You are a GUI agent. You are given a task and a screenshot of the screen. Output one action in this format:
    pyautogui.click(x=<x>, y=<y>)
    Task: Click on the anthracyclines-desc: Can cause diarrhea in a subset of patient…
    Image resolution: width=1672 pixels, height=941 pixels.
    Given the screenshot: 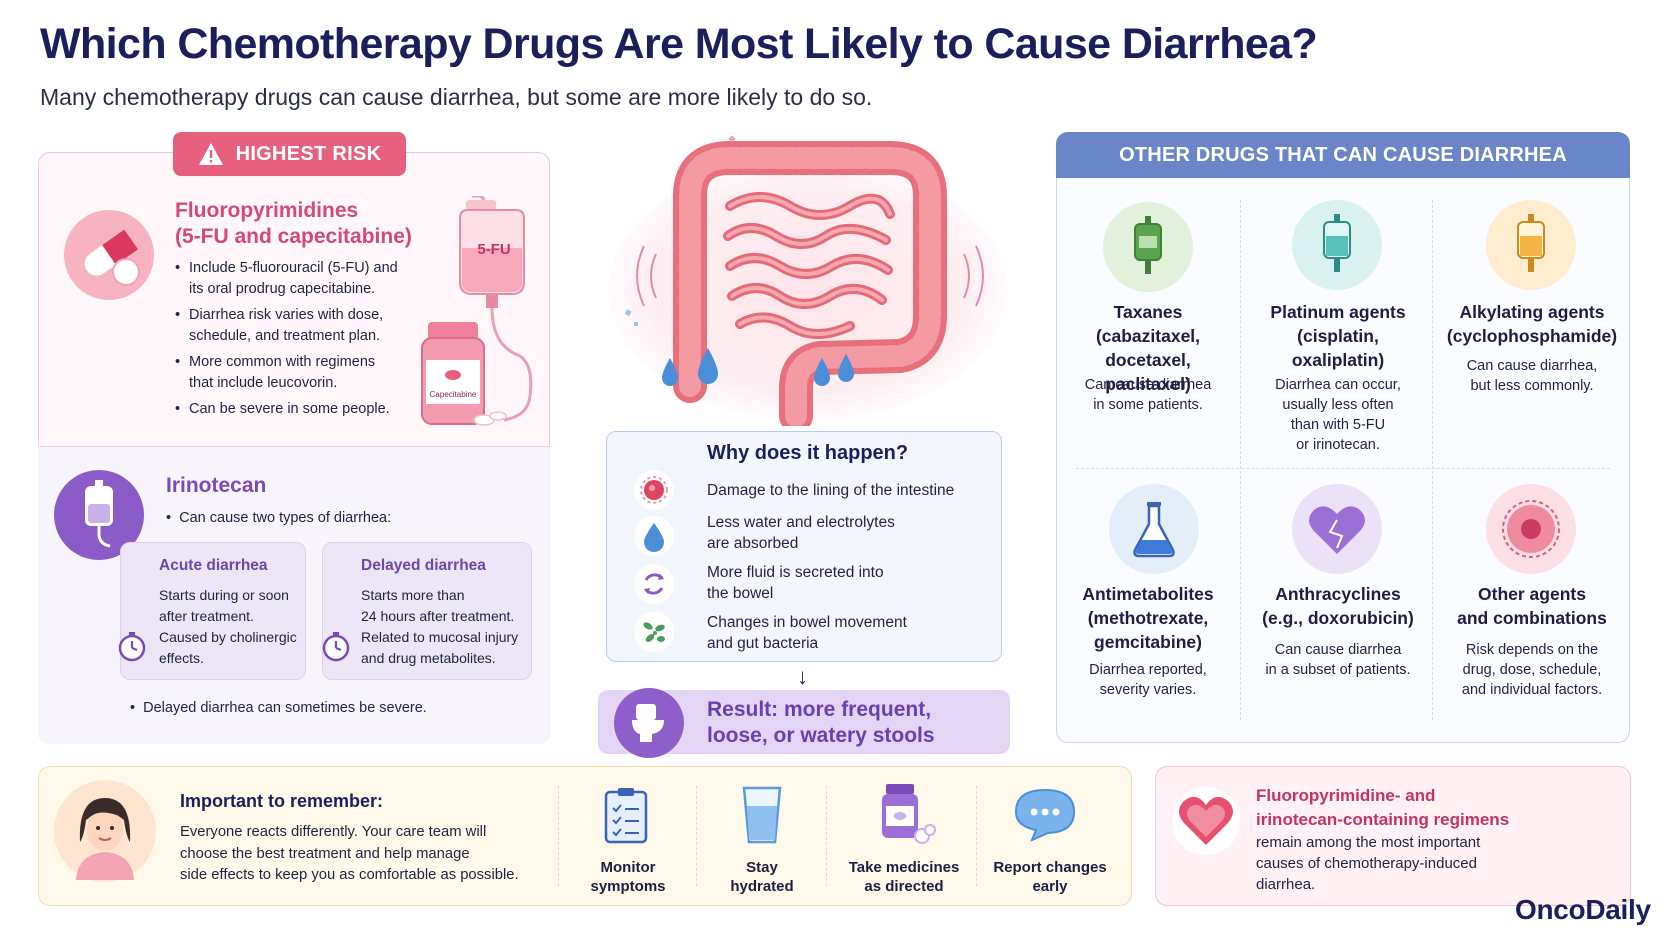 What is the action you would take?
    pyautogui.click(x=1338, y=660)
    